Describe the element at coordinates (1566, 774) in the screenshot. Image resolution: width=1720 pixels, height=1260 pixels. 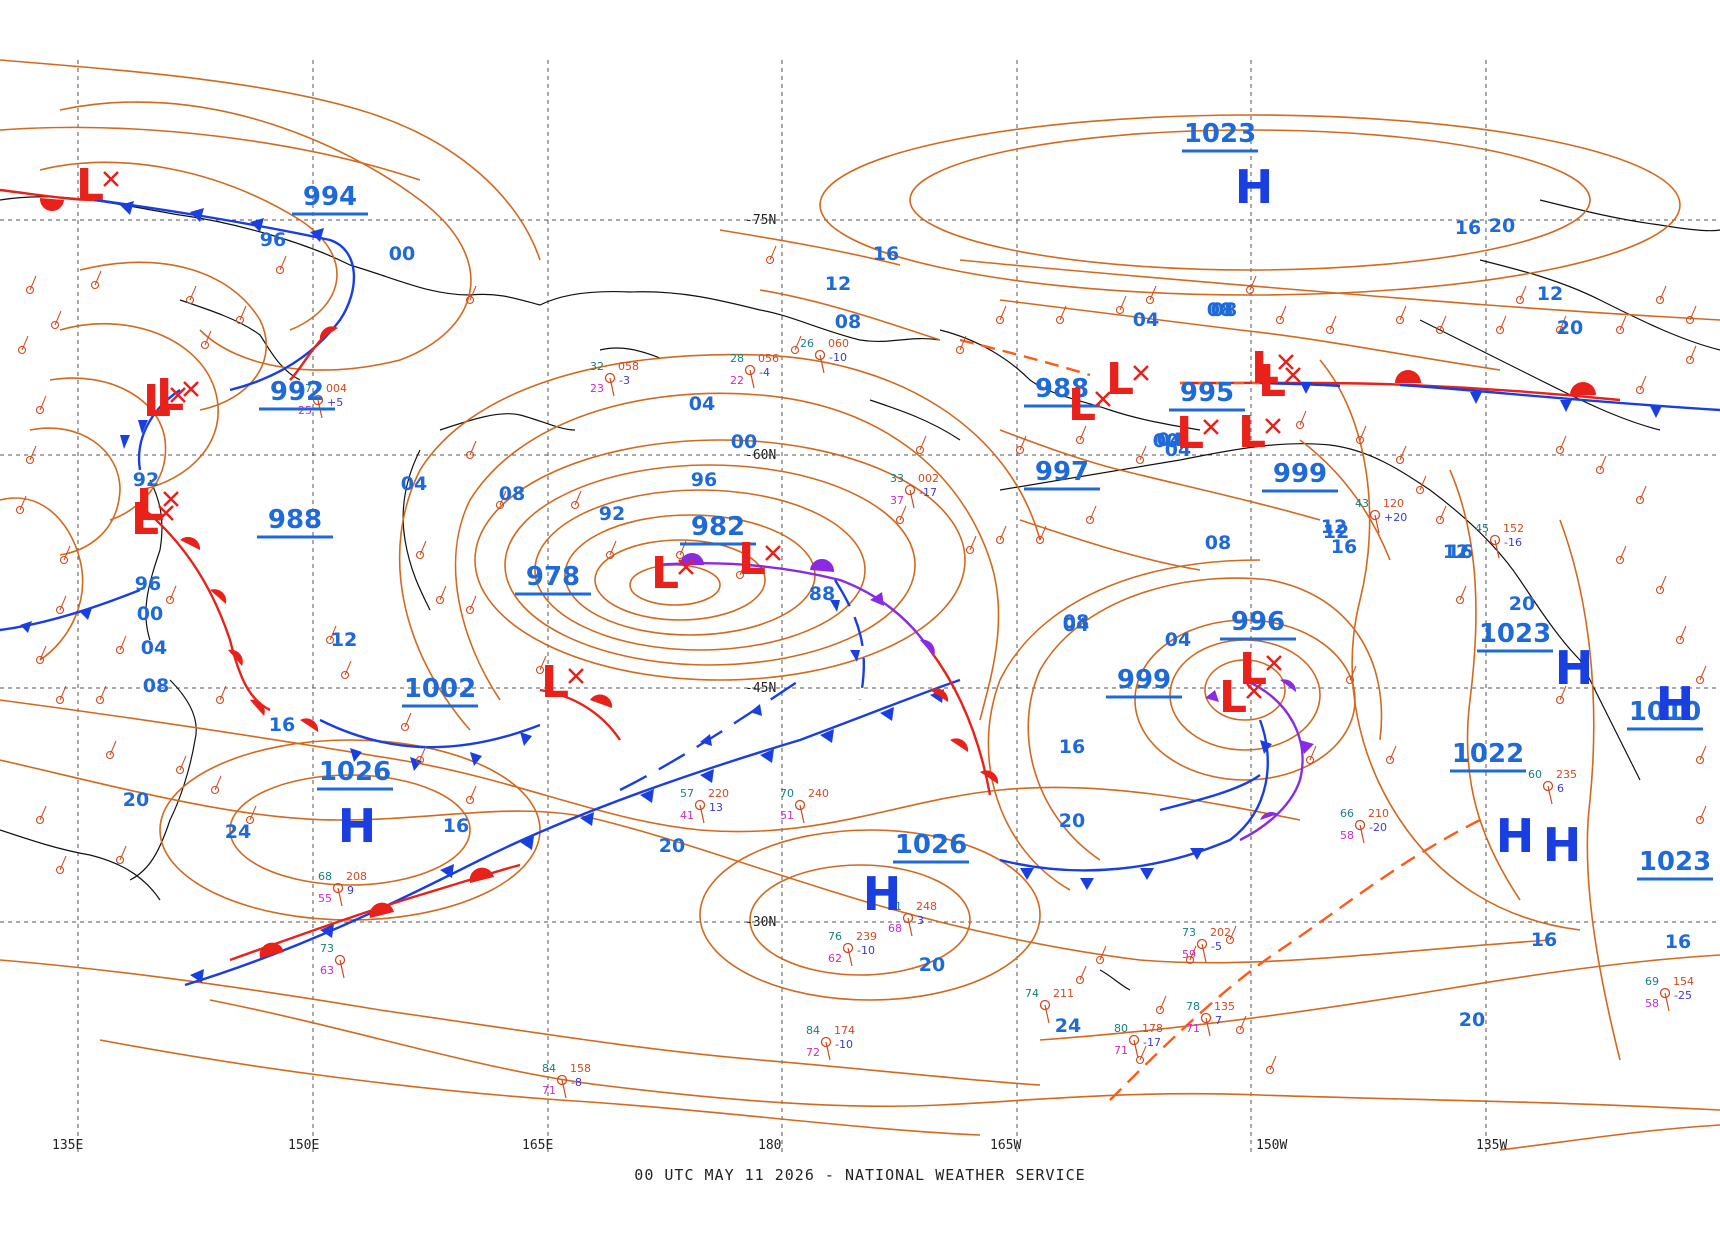
I see `station-pressure: 235` at that location.